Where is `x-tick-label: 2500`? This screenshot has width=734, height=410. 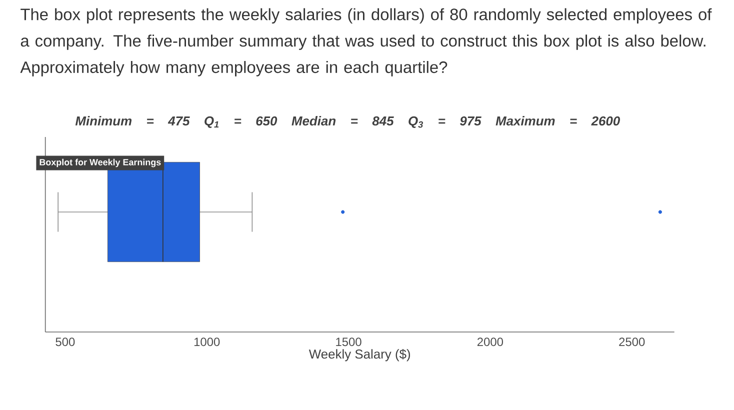
x-tick-label: 2500 is located at coordinates (632, 342).